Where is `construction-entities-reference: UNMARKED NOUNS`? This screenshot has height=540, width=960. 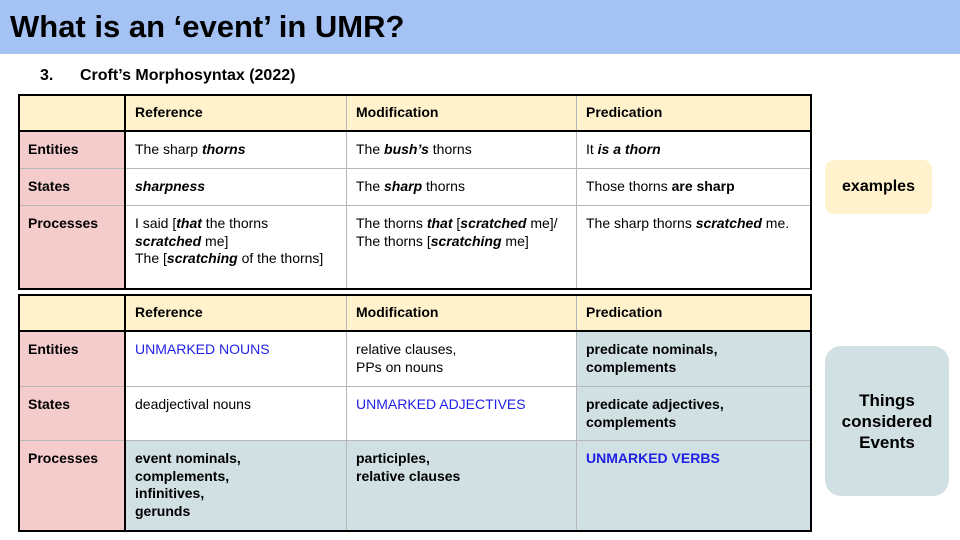 construction-entities-reference: UNMARKED NOUNS is located at coordinates (236, 359).